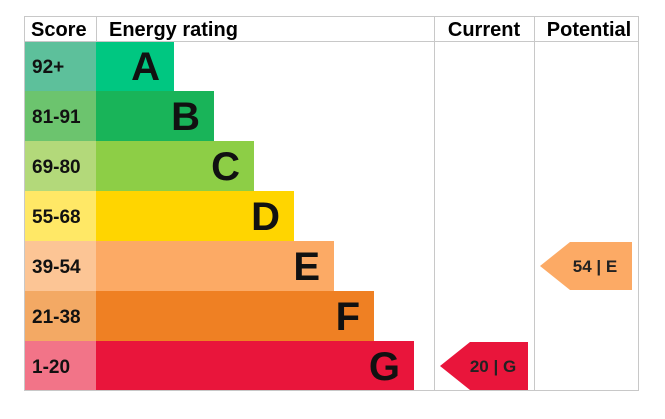  Describe the element at coordinates (225, 167) in the screenshot. I see `rating-letter-c: C` at that location.